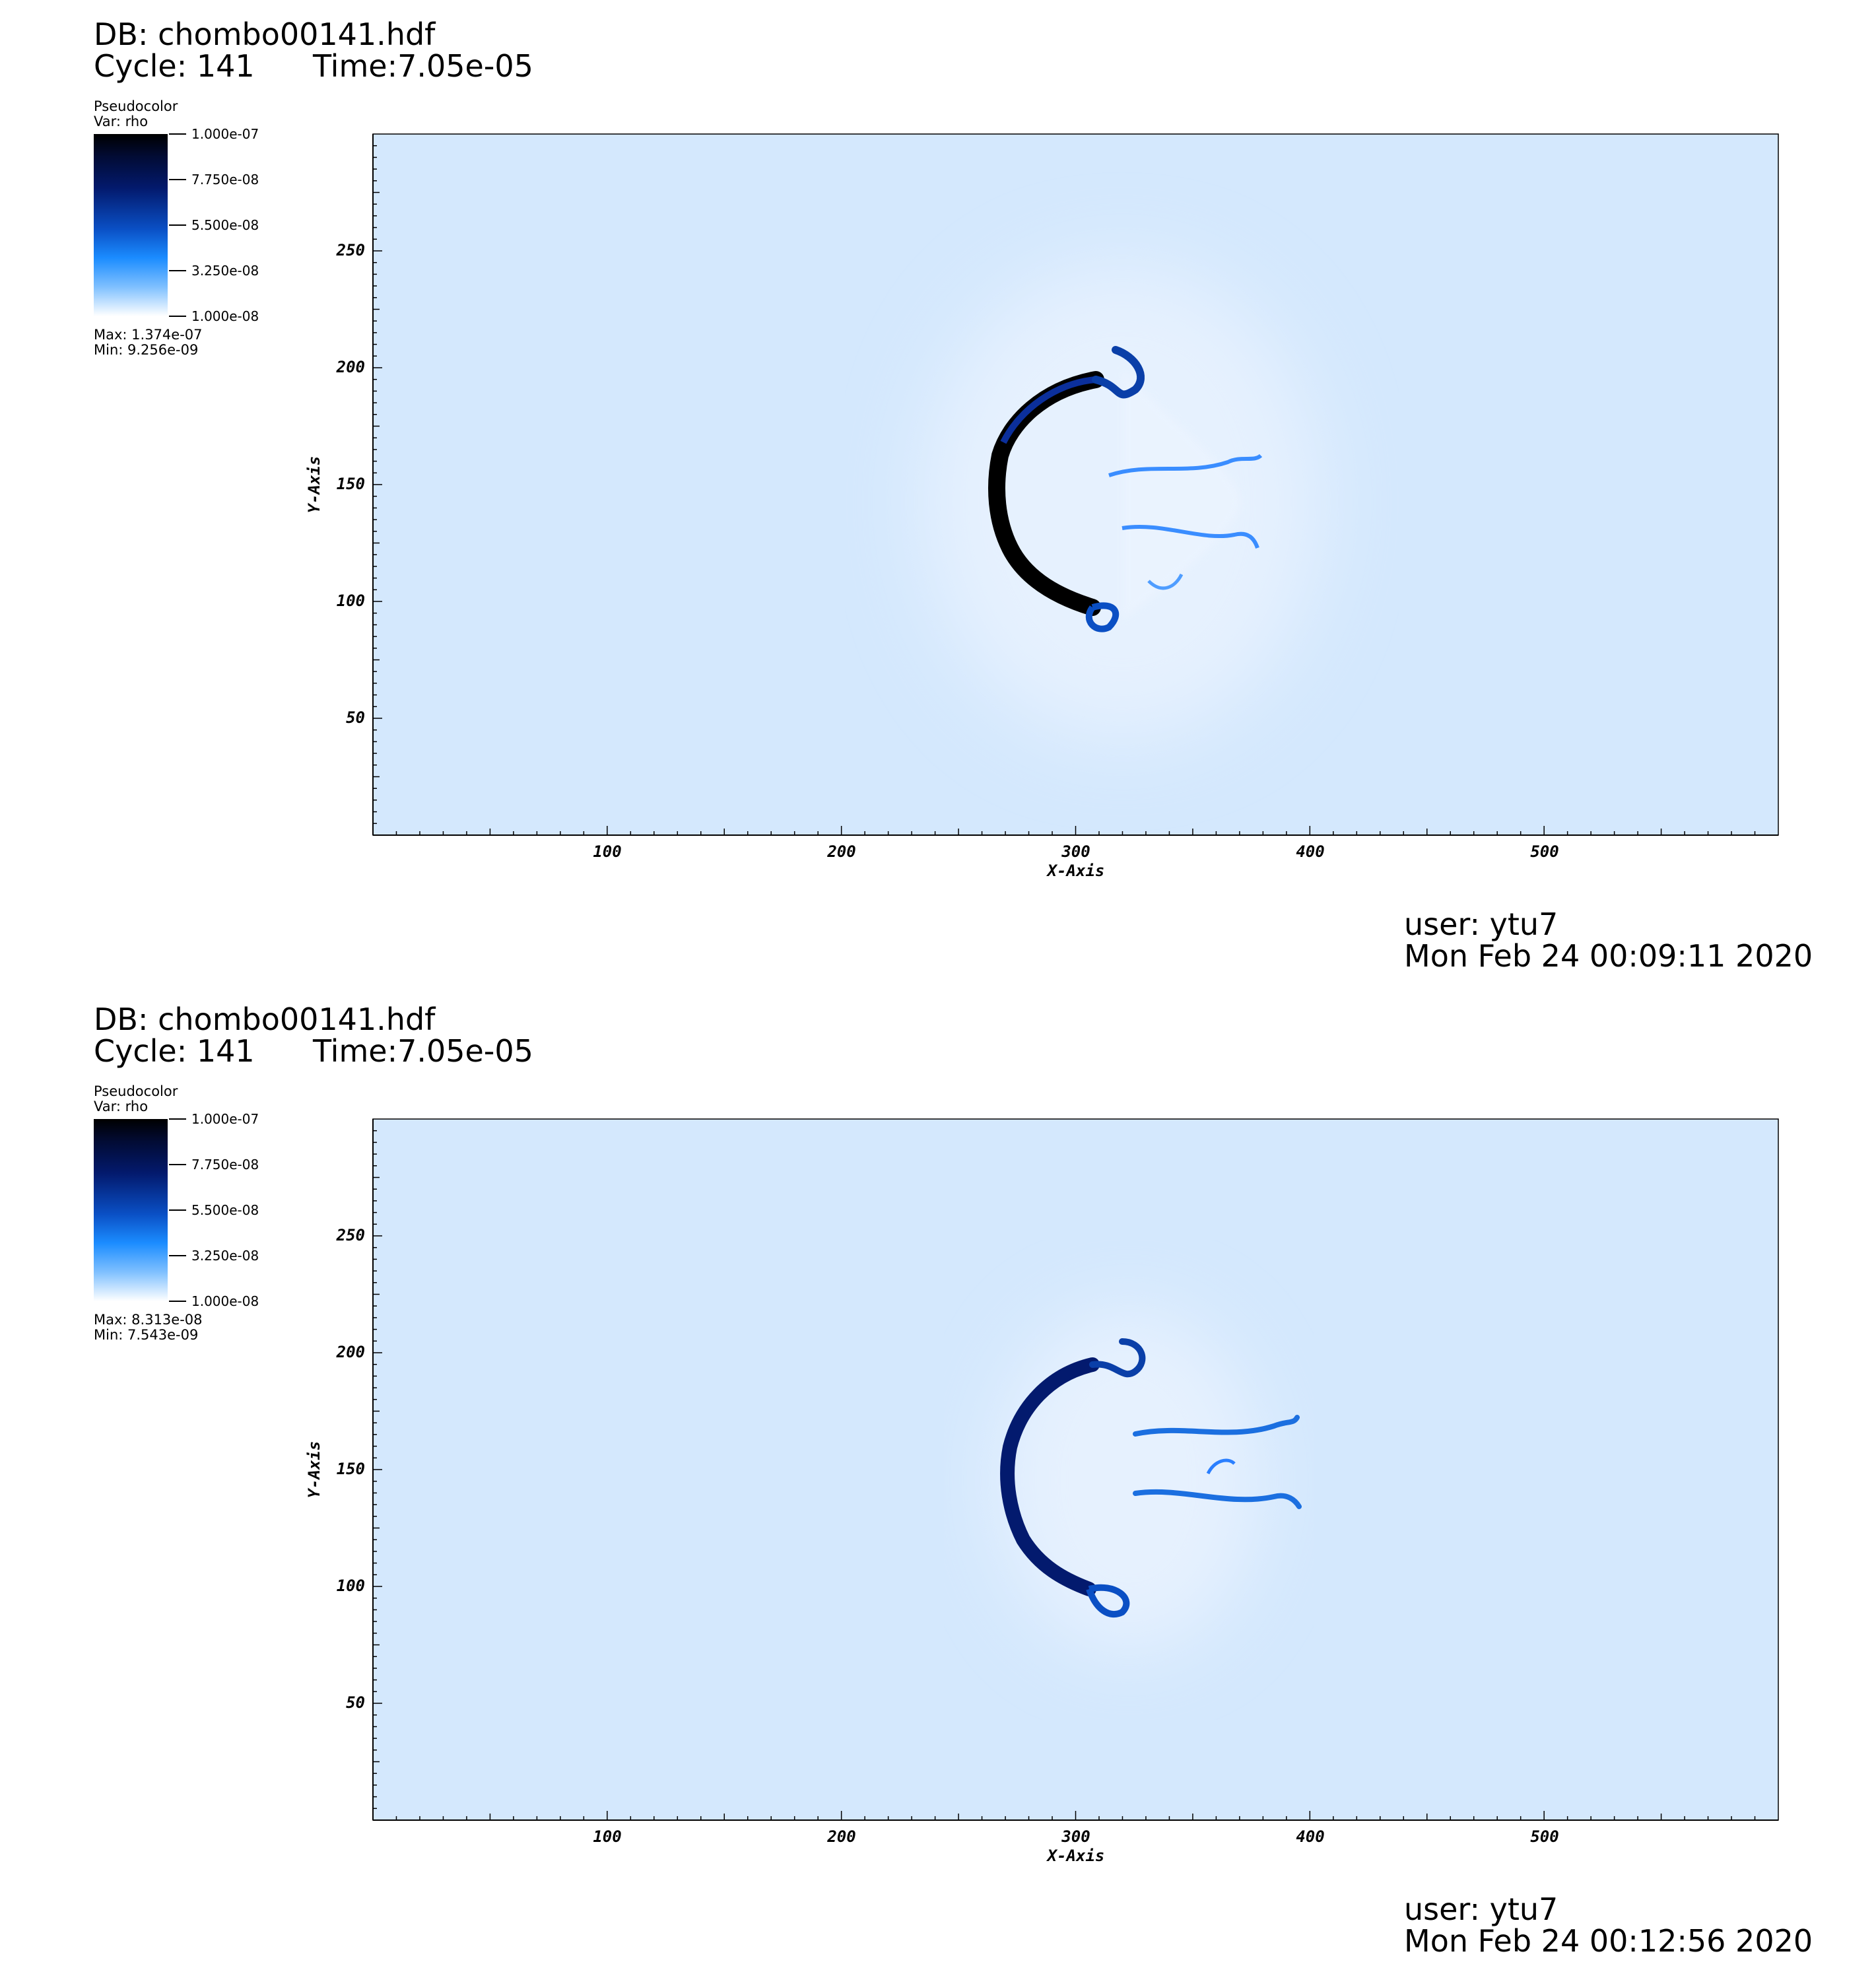  I want to click on date-label: Mon Feb 24 00:12:56 2020, so click(1608, 1941).